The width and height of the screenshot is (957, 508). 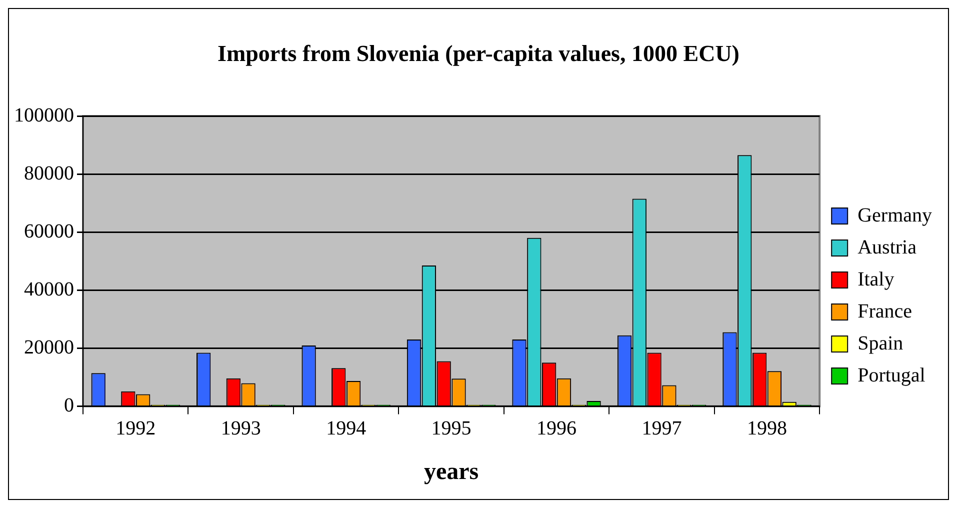 What do you see at coordinates (662, 428) in the screenshot?
I see `x-tick-label: 1997` at bounding box center [662, 428].